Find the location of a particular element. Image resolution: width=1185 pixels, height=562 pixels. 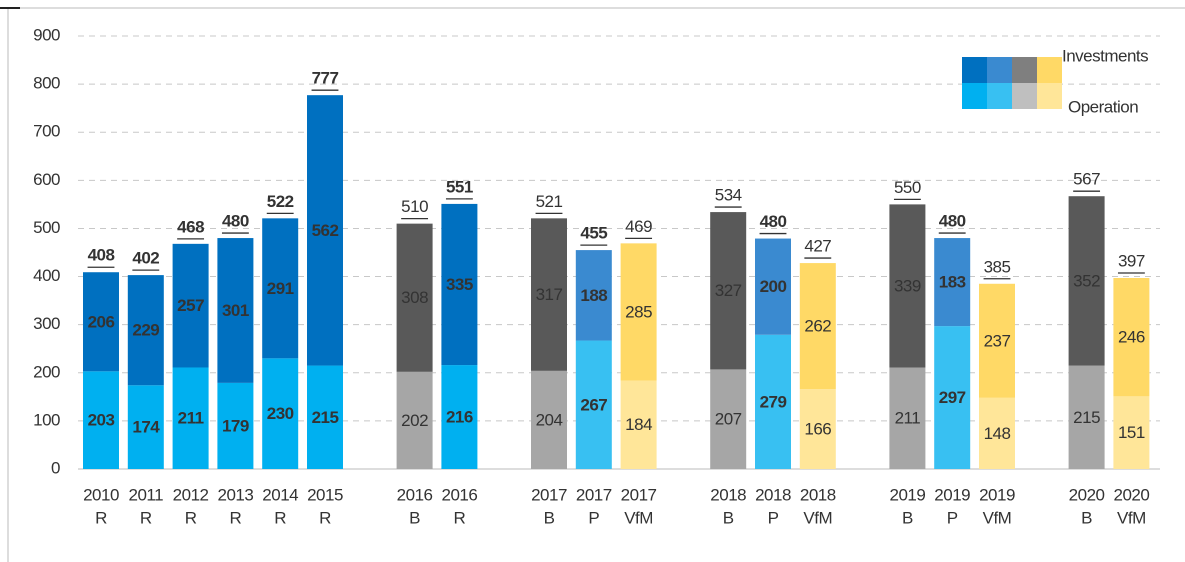

total-label: 534 is located at coordinates (728, 195).